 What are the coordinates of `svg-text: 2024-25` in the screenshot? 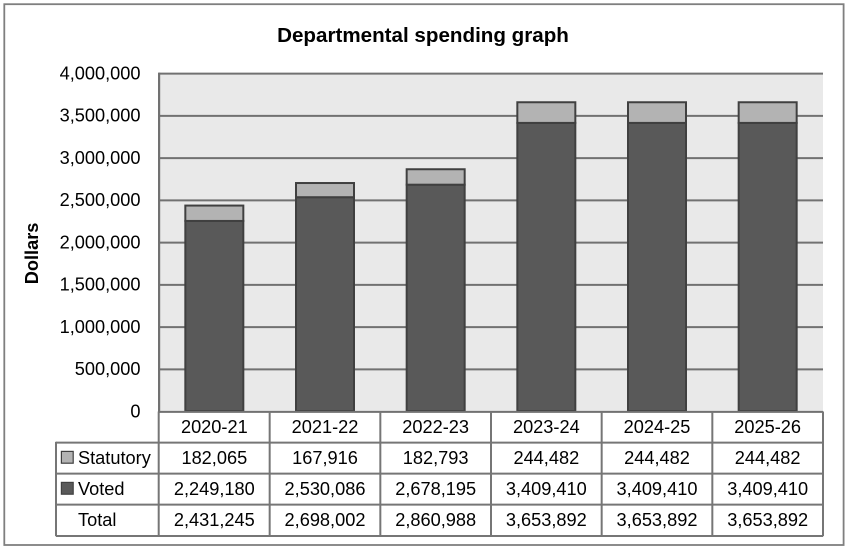 It's located at (657, 427).